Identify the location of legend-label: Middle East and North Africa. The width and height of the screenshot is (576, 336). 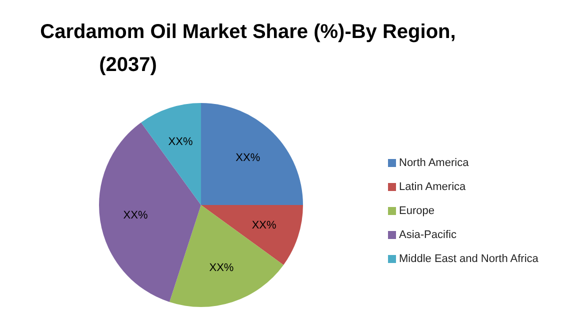
(469, 258).